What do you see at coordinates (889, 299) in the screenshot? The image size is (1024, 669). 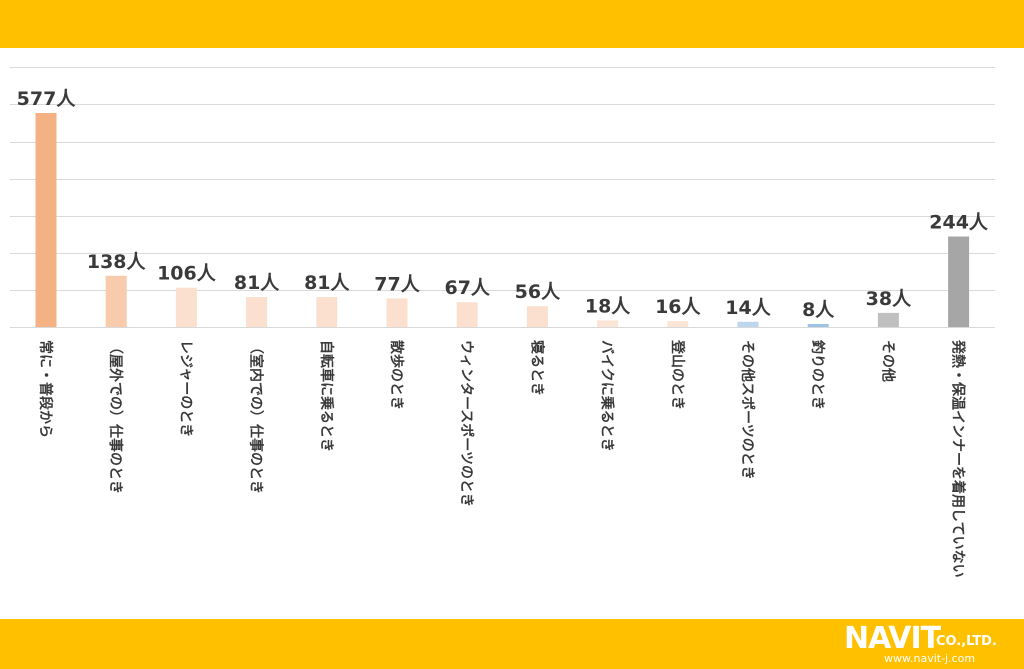 I see `value-label-12: 38人` at bounding box center [889, 299].